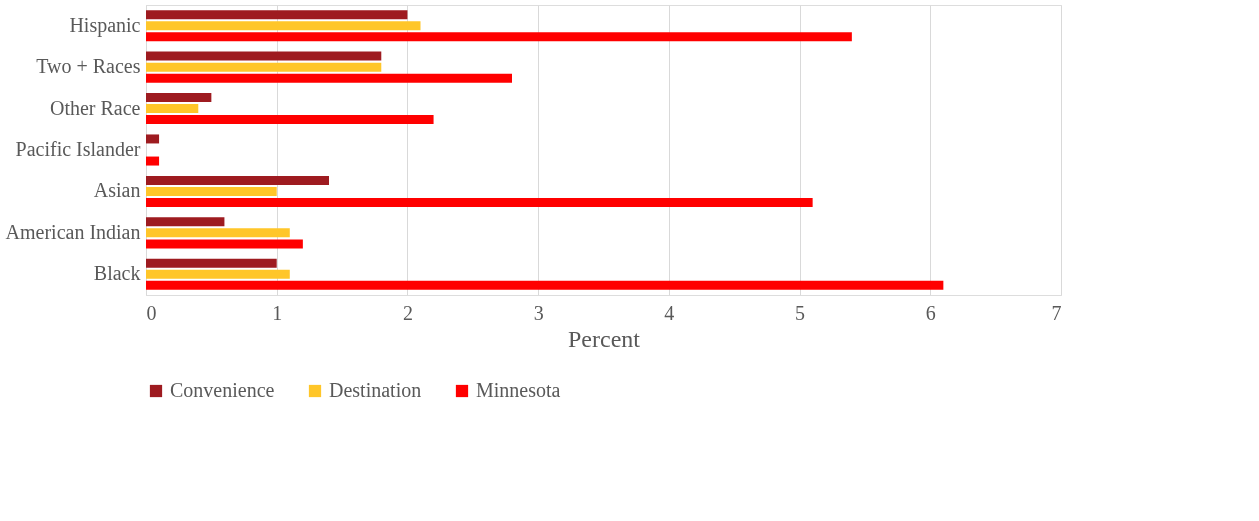  I want to click on y-tick-label: Hispanic, so click(105, 25).